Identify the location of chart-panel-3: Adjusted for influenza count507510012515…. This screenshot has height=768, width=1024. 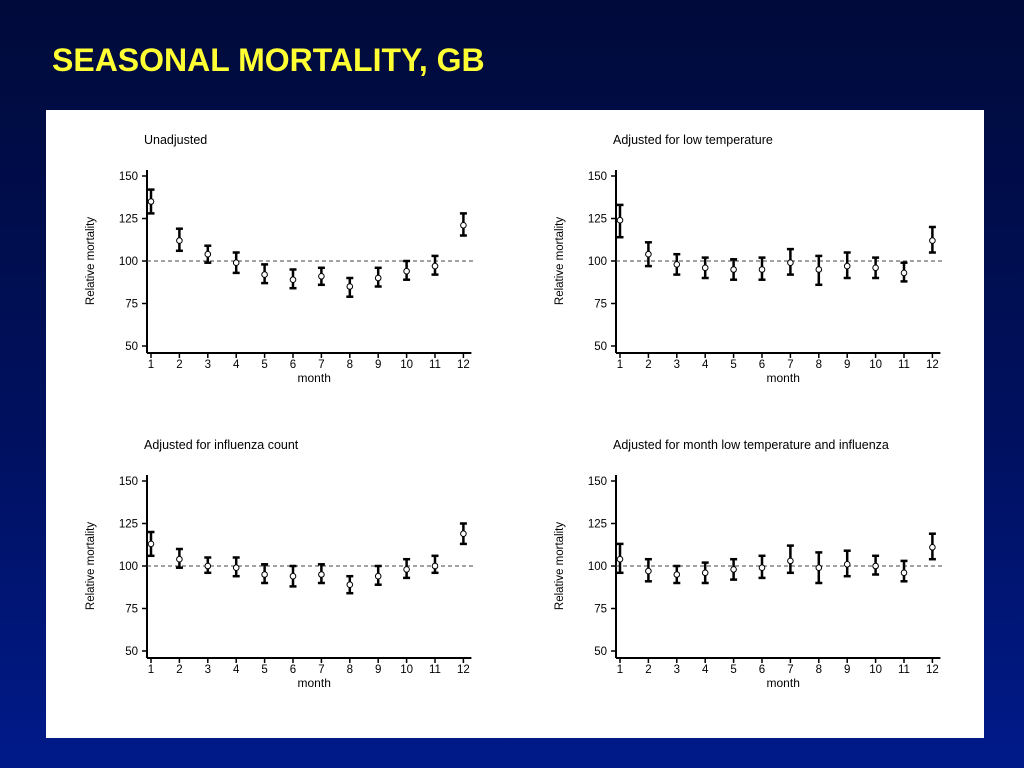
(280, 564).